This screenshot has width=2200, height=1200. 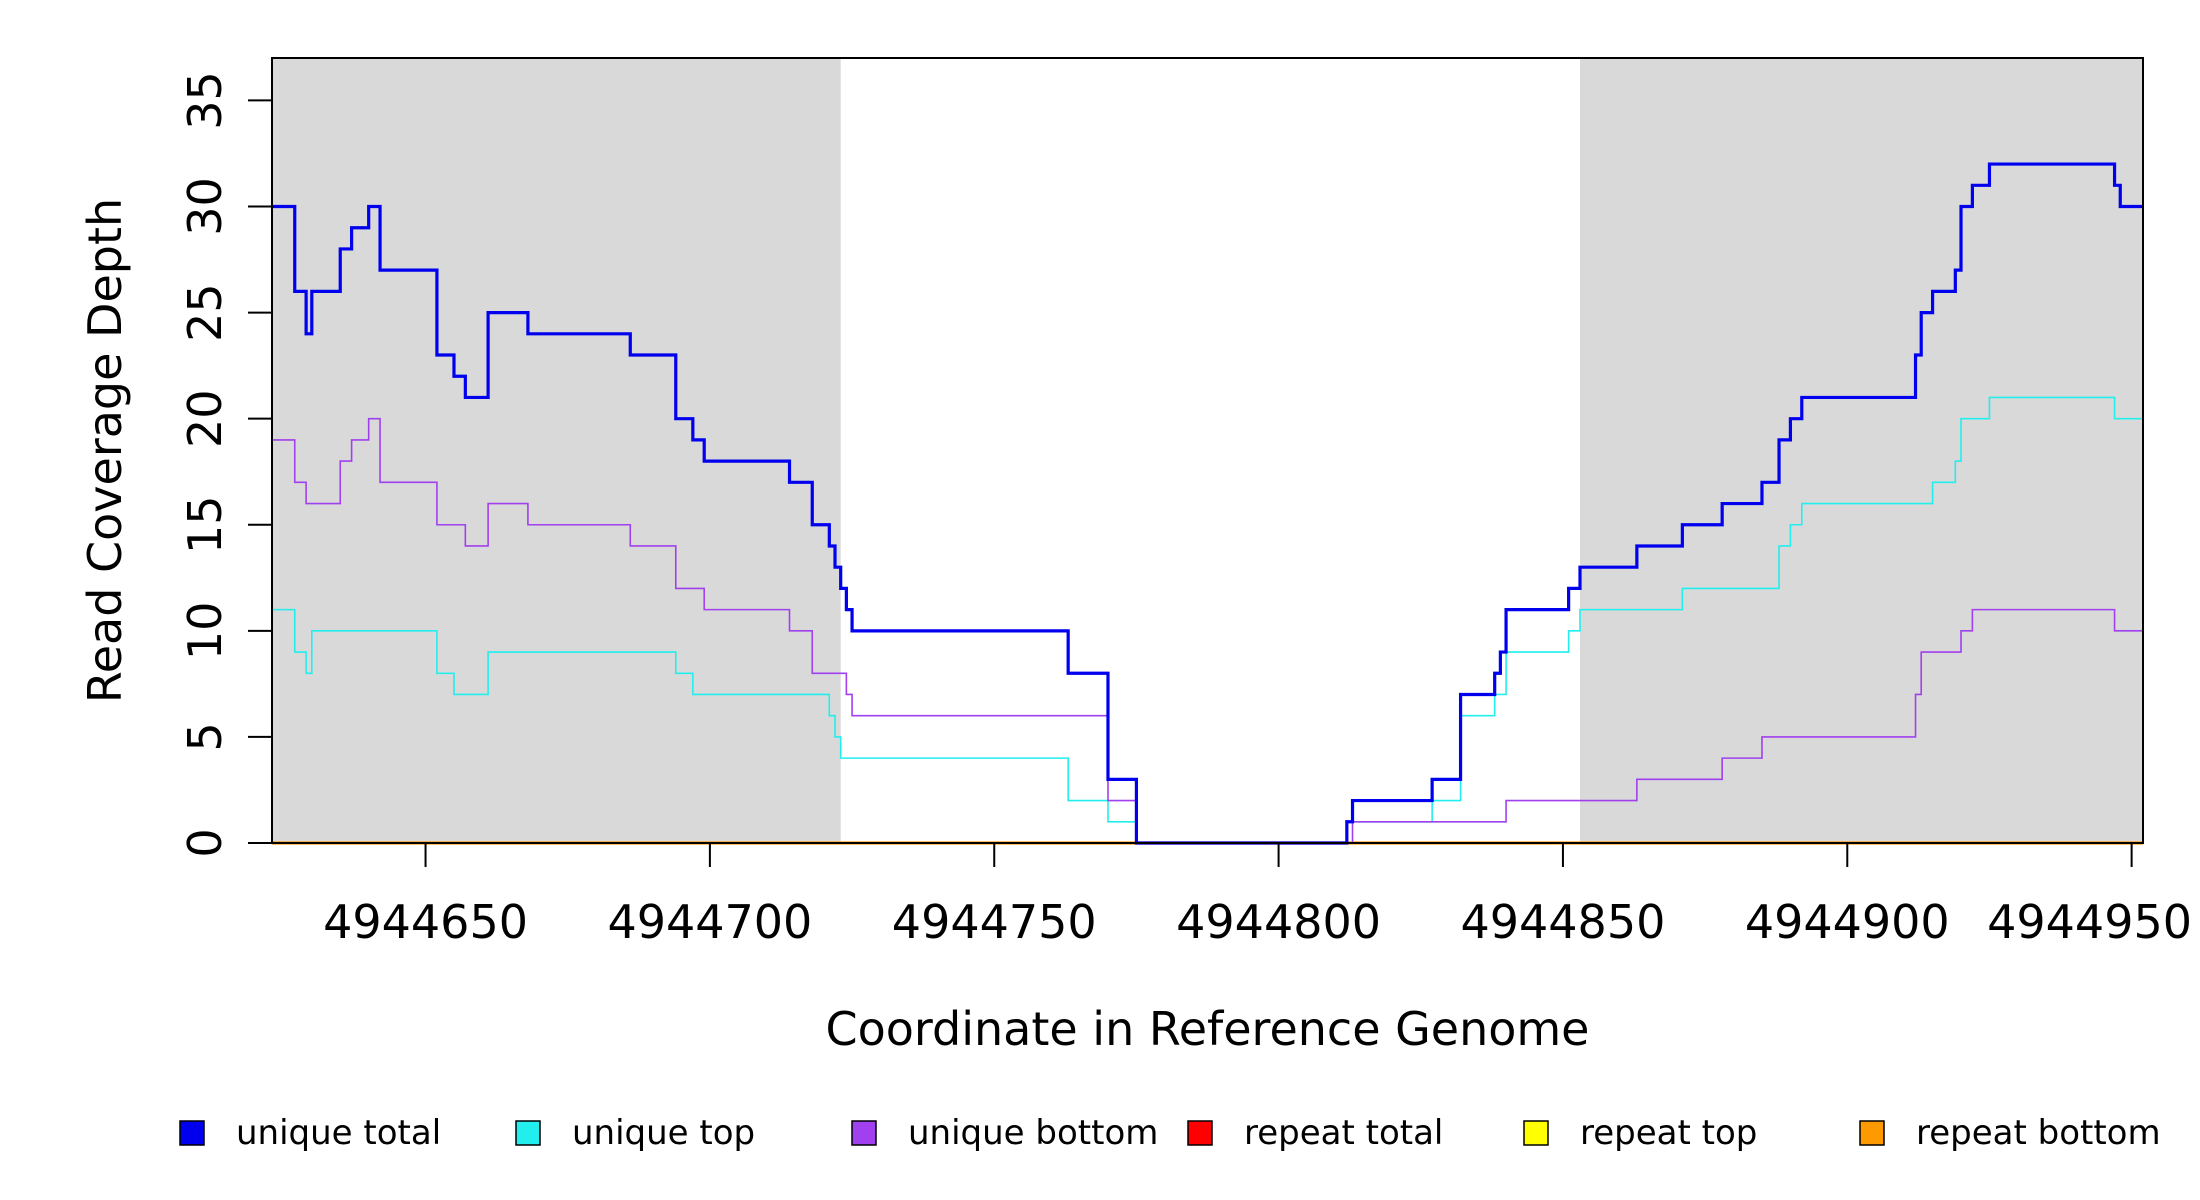 What do you see at coordinates (1562, 922) in the screenshot?
I see `x-tick-label: 4944850` at bounding box center [1562, 922].